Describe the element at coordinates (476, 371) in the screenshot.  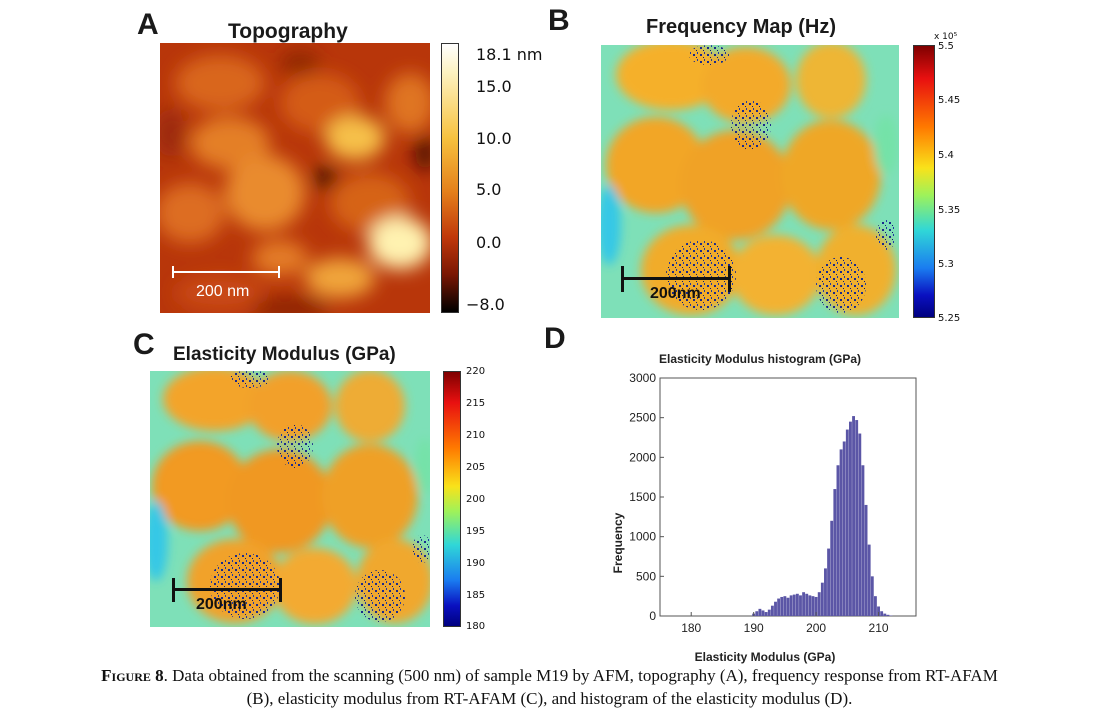
I see `colorbar-c-tick: 220` at that location.